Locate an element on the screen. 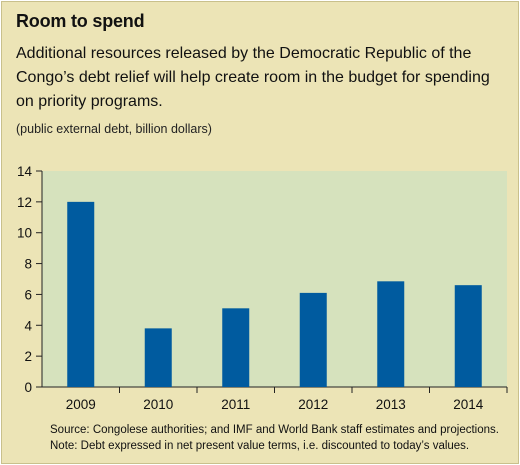 This screenshot has width=520, height=465. y-tick-label: 10 is located at coordinates (24, 233).